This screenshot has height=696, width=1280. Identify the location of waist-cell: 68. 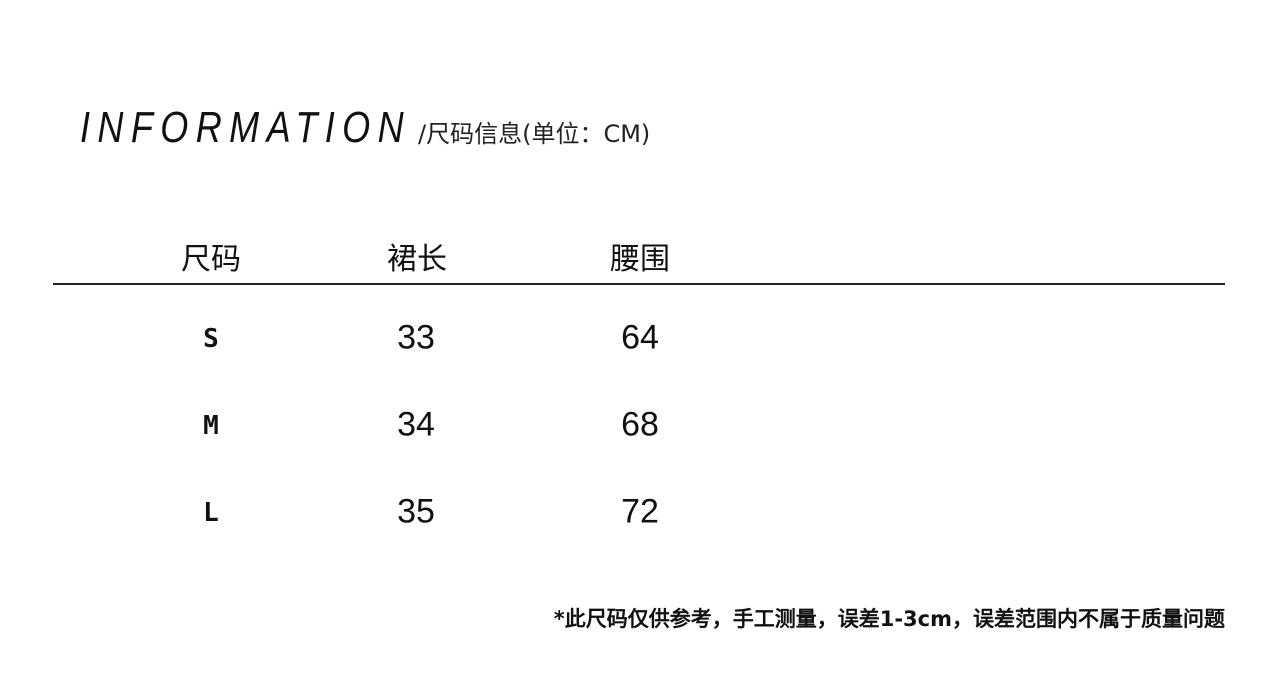
(640, 424).